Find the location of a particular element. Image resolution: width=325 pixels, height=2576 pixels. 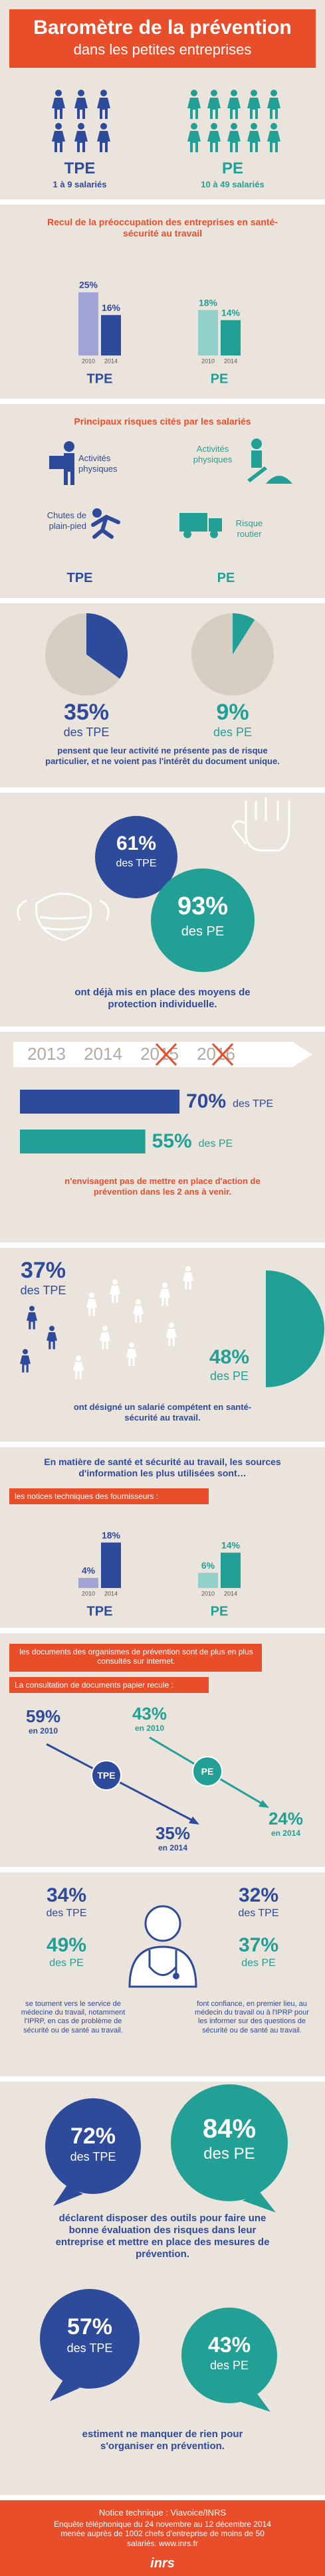

doctor-icon is located at coordinates (162, 1947).